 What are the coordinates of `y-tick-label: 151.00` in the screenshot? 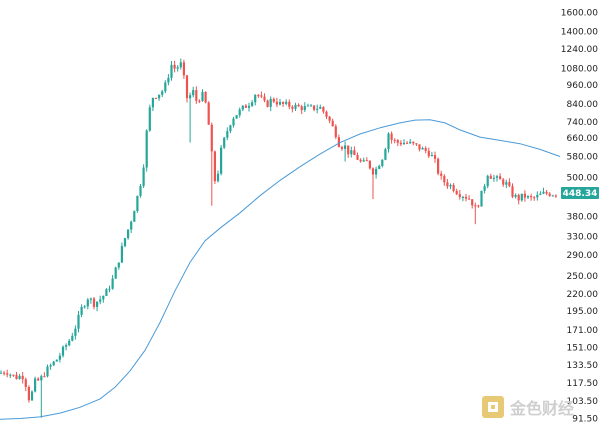 It's located at (583, 348).